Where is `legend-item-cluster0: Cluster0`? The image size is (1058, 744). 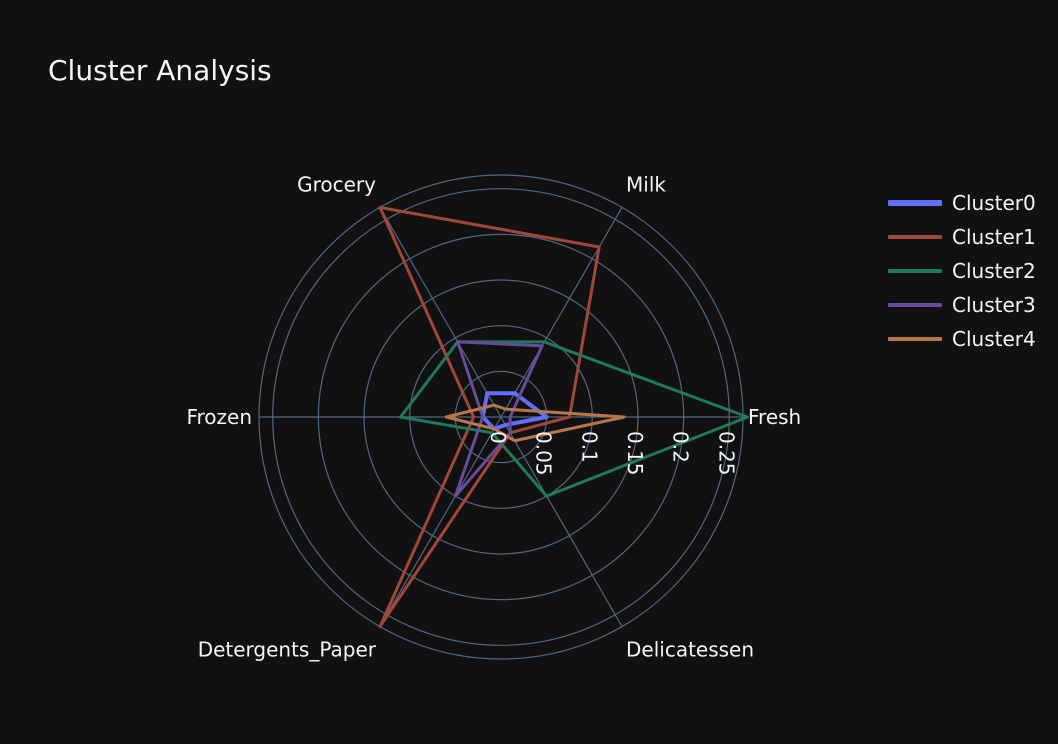 legend-item-cluster0: Cluster0 is located at coordinates (962, 203).